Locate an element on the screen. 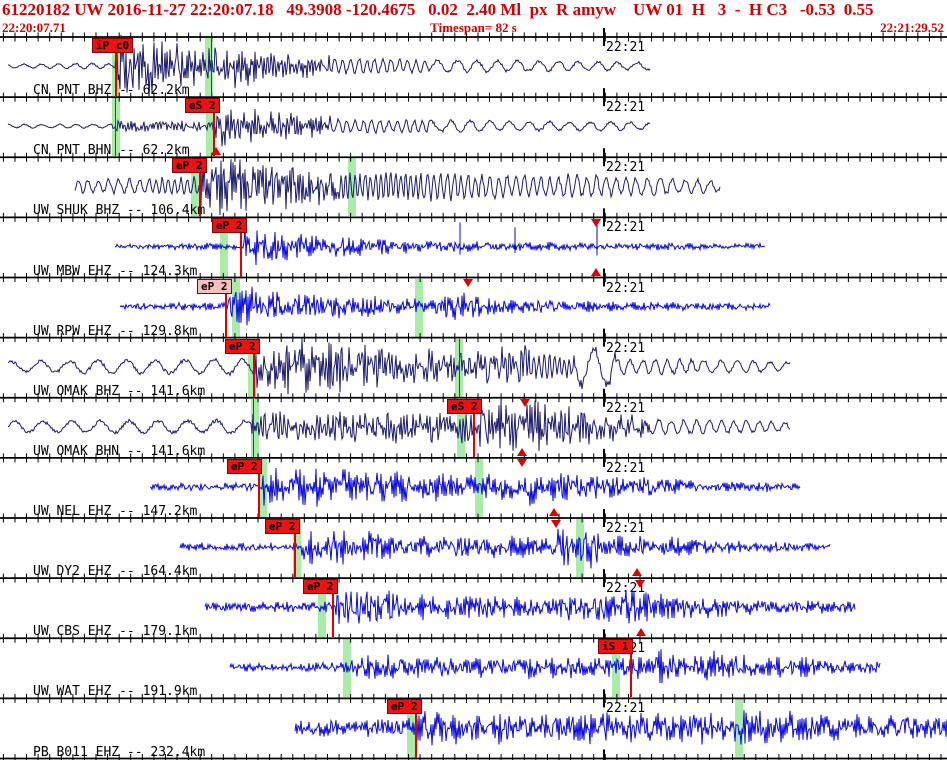  station-channel-label: UW SHUK BHZ -- 106.4km is located at coordinates (119, 211).